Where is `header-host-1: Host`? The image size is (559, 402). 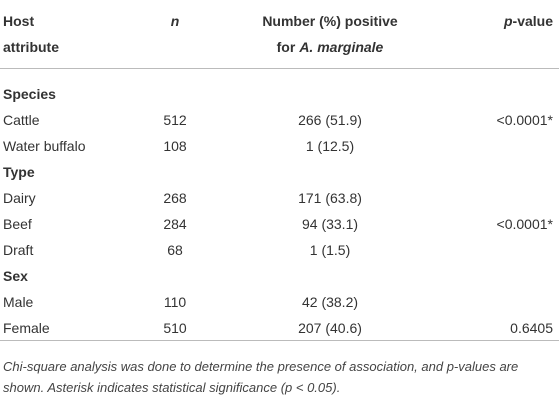 header-host-1: Host is located at coordinates (19, 21).